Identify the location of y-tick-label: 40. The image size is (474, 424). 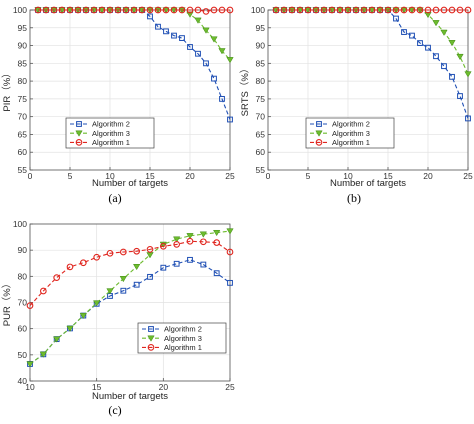
(23, 381).